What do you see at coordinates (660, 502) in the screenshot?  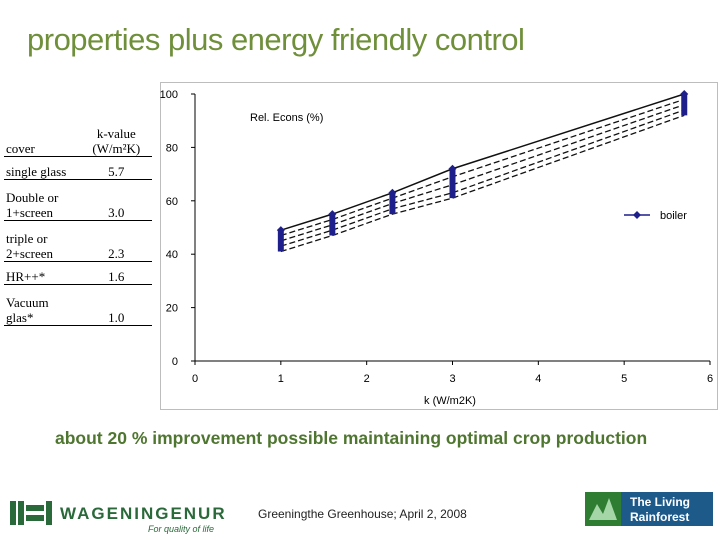 I see `logo-line1: The Living` at bounding box center [660, 502].